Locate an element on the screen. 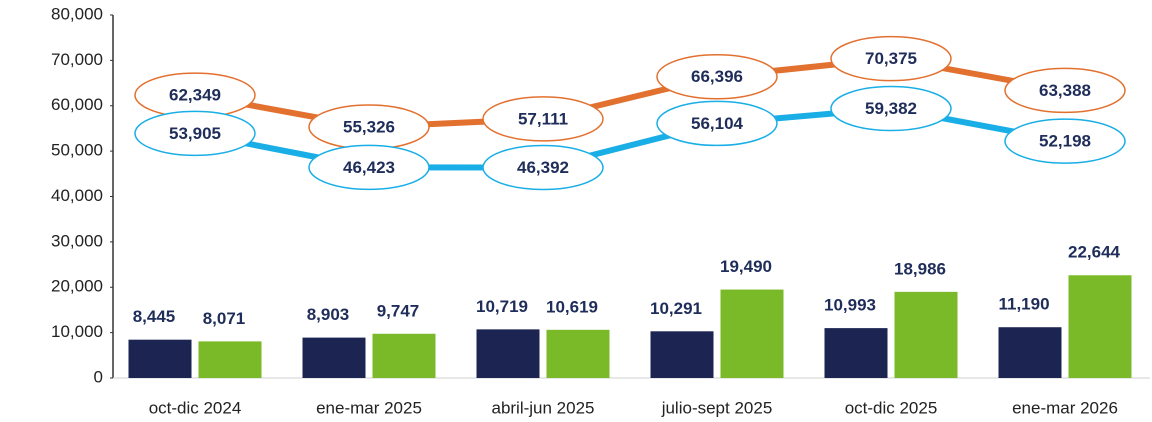 Image resolution: width=1152 pixels, height=422 pixels. data-label: 11,190 is located at coordinates (1023, 304).